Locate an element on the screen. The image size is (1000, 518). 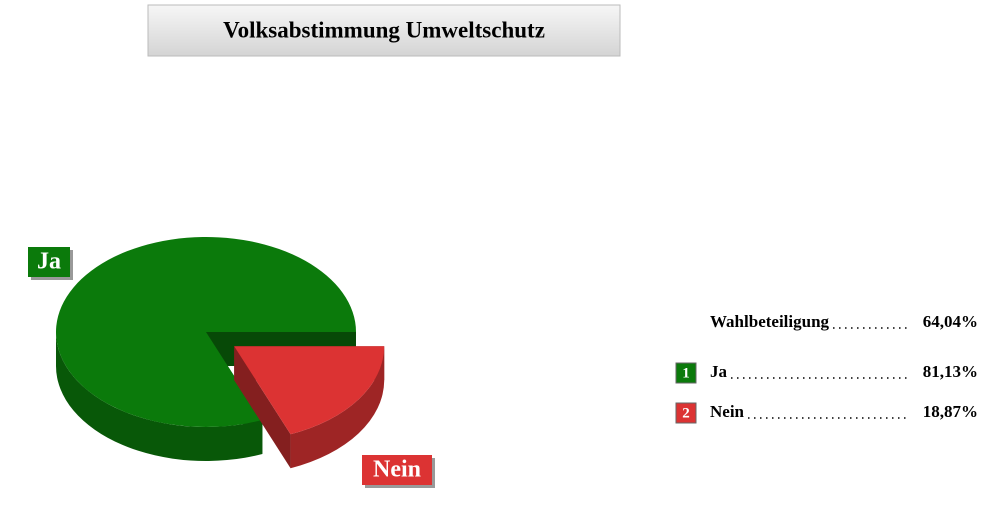
legend-number: 2 is located at coordinates (686, 413).